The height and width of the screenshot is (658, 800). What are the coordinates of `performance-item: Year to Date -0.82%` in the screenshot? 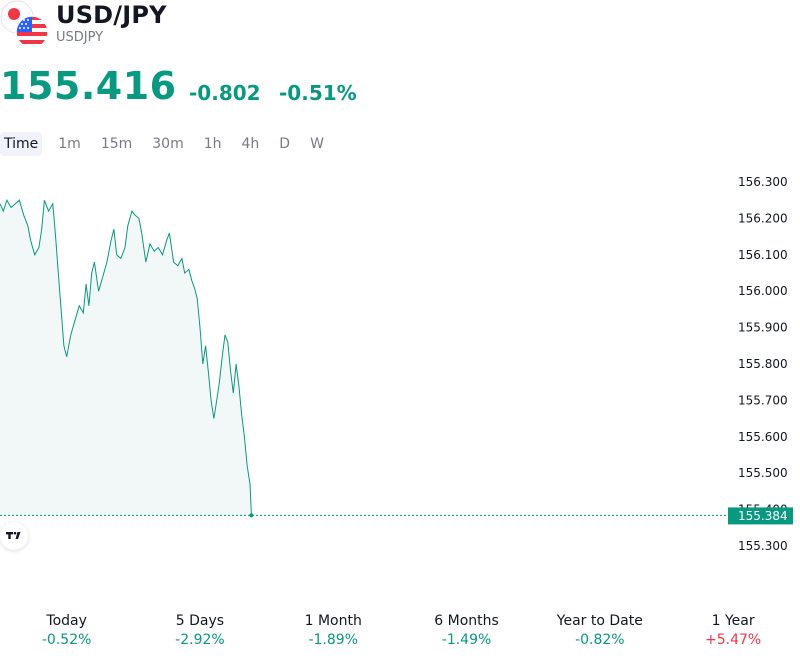 It's located at (599, 630).